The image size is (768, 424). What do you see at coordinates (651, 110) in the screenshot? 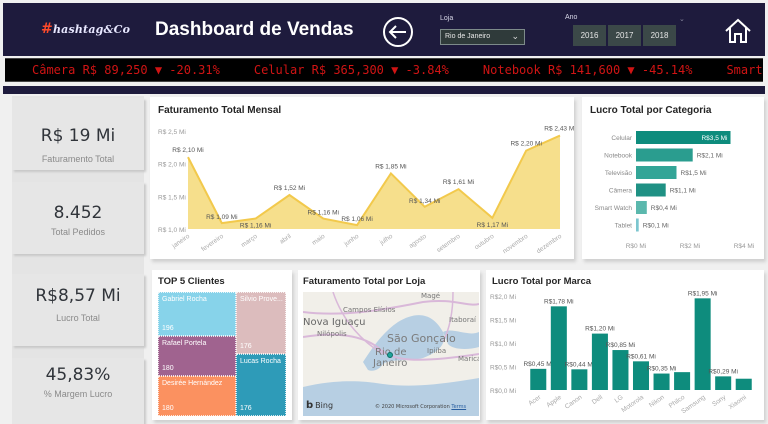
I see `chart-title: Lucro Total por Categoria` at bounding box center [651, 110].